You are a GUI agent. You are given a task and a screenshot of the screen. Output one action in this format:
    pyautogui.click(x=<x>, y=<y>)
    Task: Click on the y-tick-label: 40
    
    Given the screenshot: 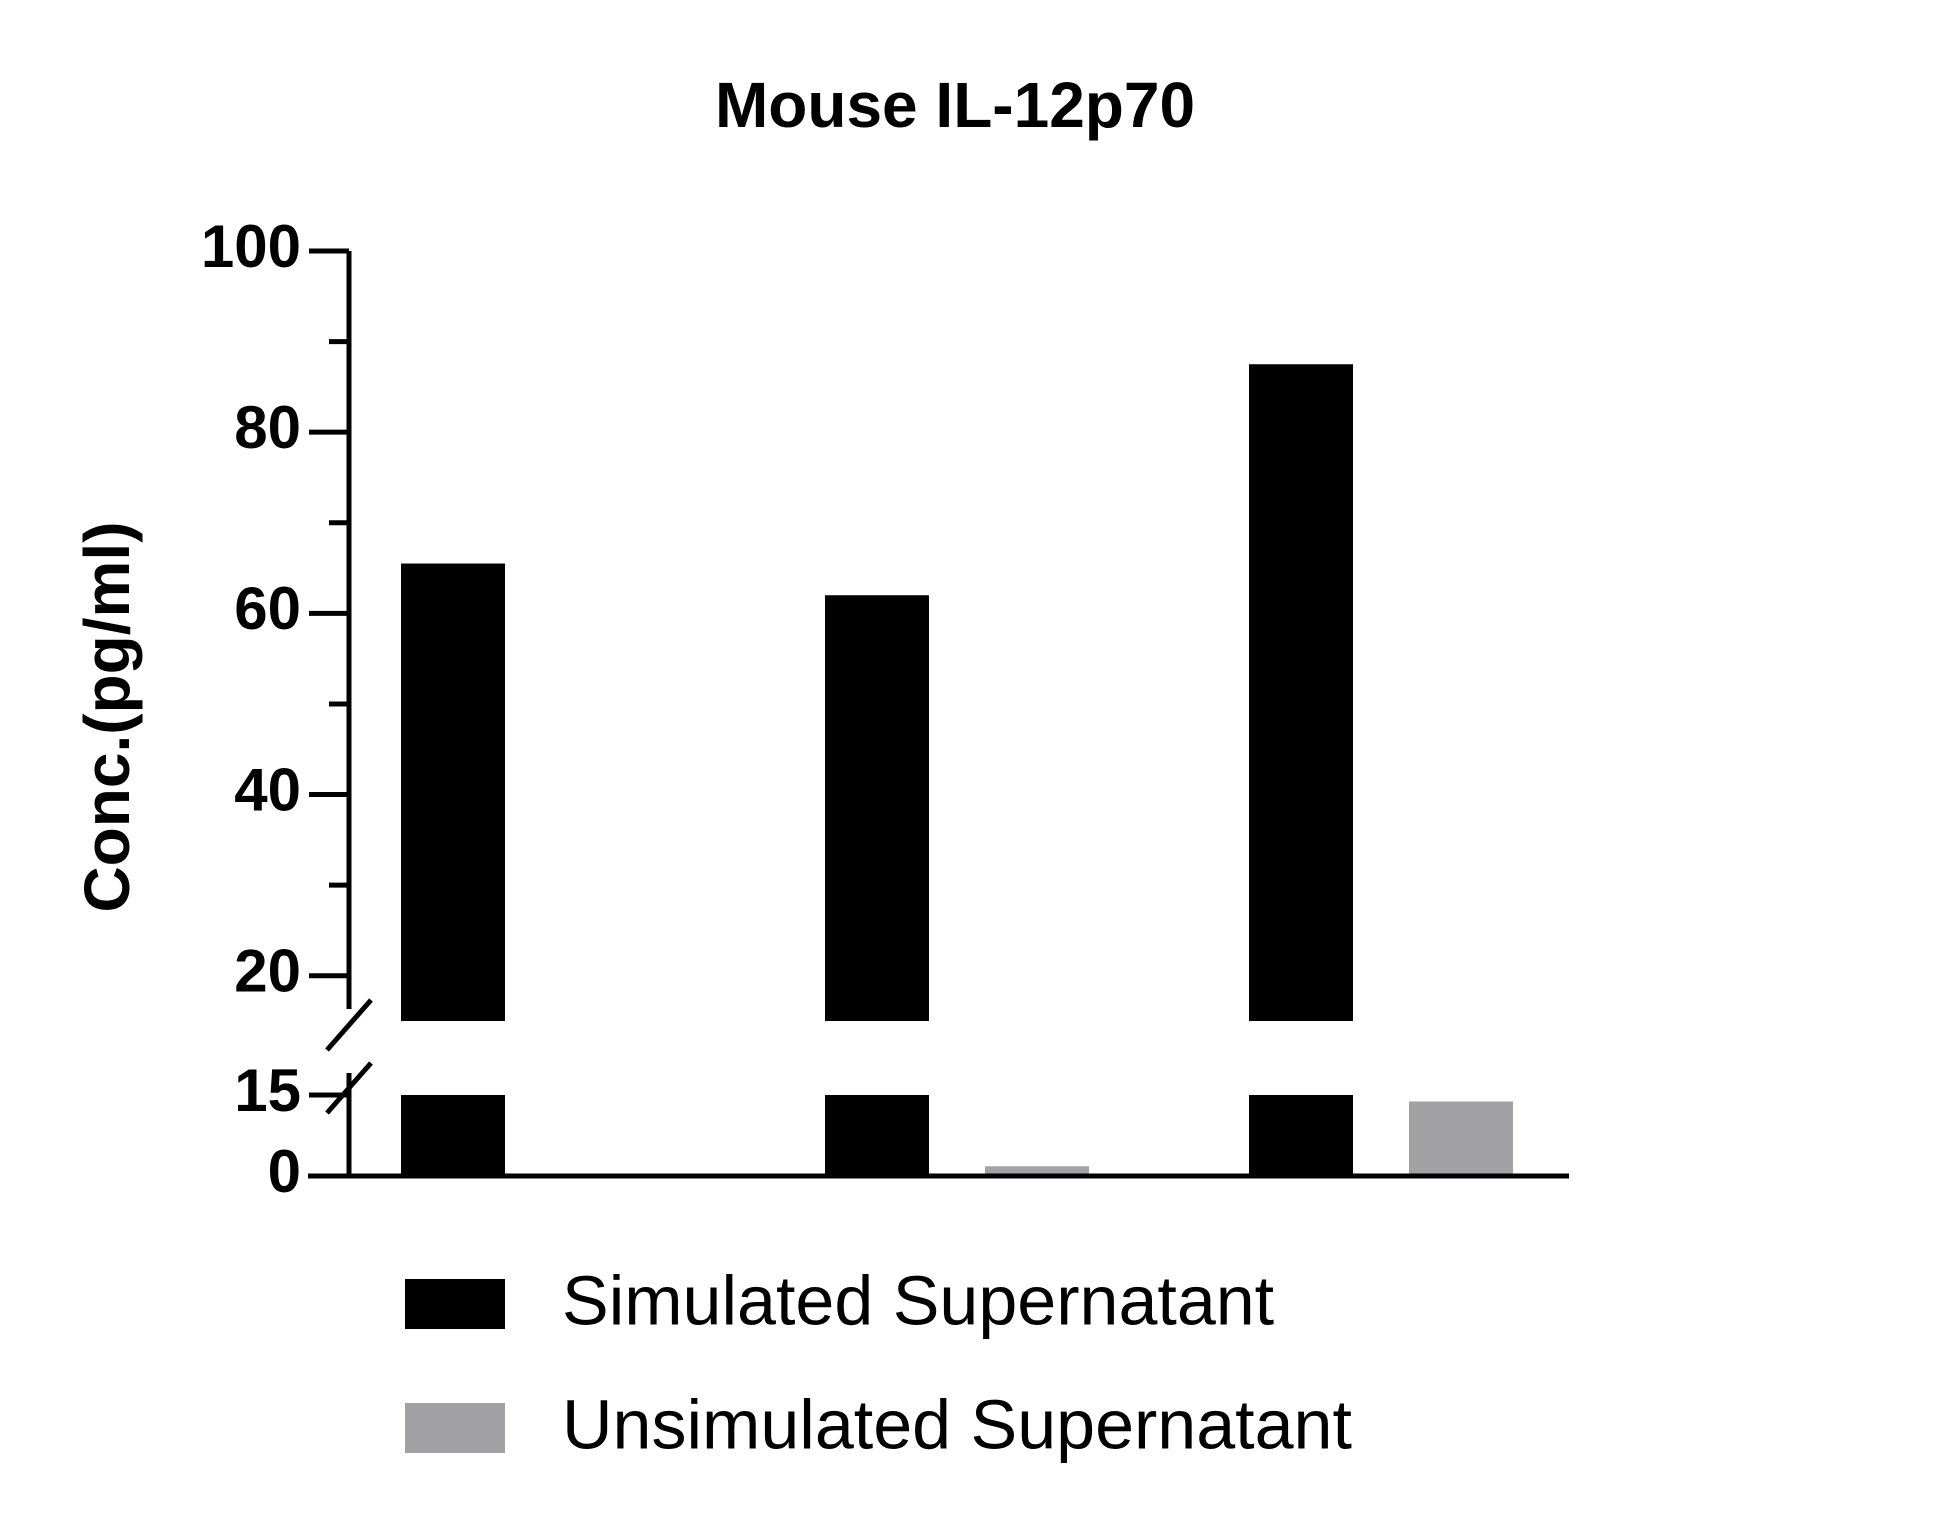 What is the action you would take?
    pyautogui.click(x=267, y=789)
    